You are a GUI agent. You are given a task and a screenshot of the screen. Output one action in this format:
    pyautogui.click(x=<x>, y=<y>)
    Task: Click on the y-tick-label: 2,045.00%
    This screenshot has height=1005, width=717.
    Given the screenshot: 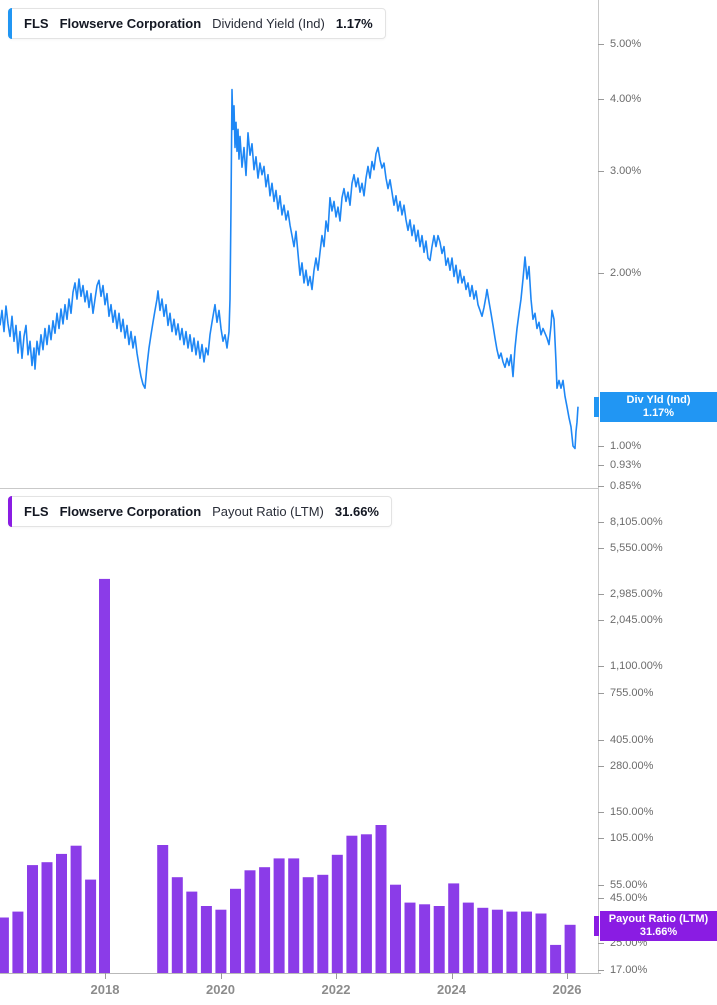 What is the action you would take?
    pyautogui.click(x=636, y=620)
    